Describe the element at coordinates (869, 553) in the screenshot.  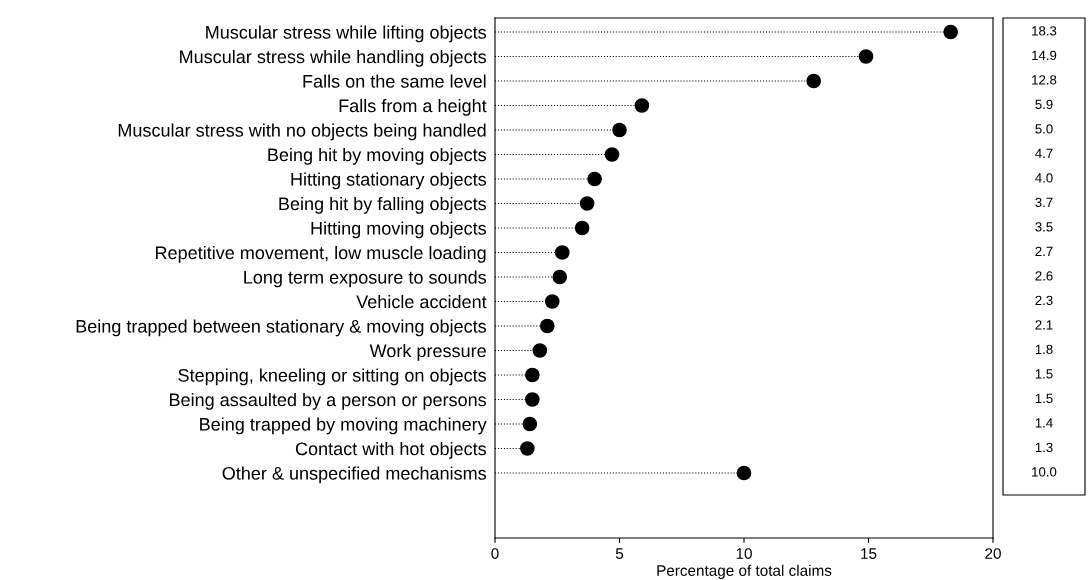
I see `x-tick-label: 15` at that location.